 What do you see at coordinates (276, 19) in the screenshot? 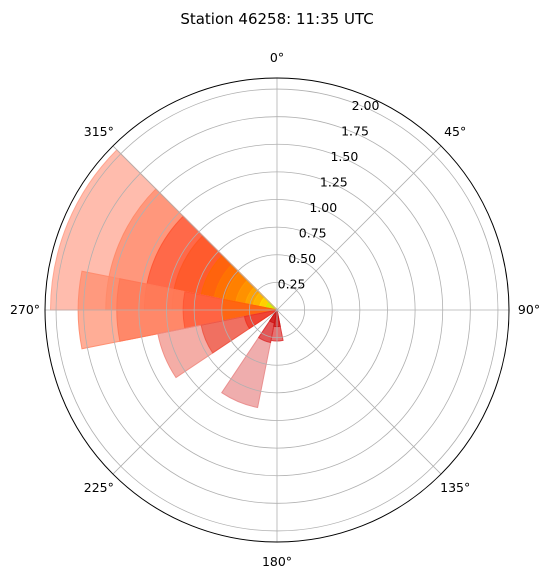
I see `chart-title: Station 46258: 11:35 UTC` at bounding box center [276, 19].